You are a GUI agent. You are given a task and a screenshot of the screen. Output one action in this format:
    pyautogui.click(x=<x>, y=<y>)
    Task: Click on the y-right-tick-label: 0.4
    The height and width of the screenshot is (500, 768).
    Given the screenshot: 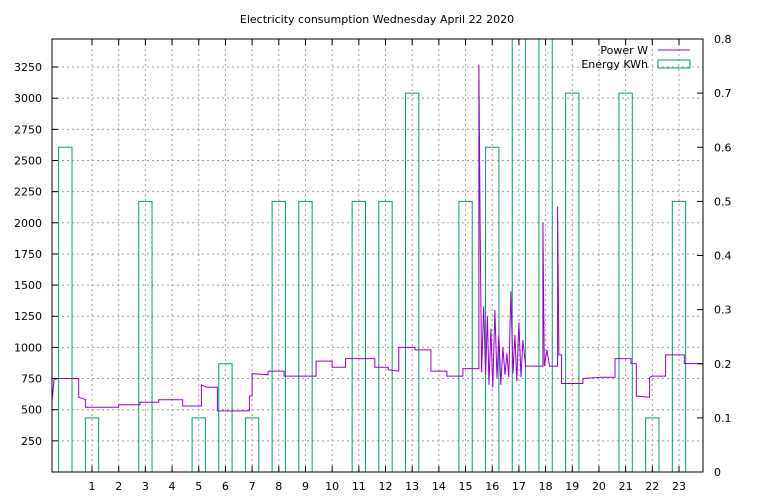 What is the action you would take?
    pyautogui.click(x=723, y=256)
    